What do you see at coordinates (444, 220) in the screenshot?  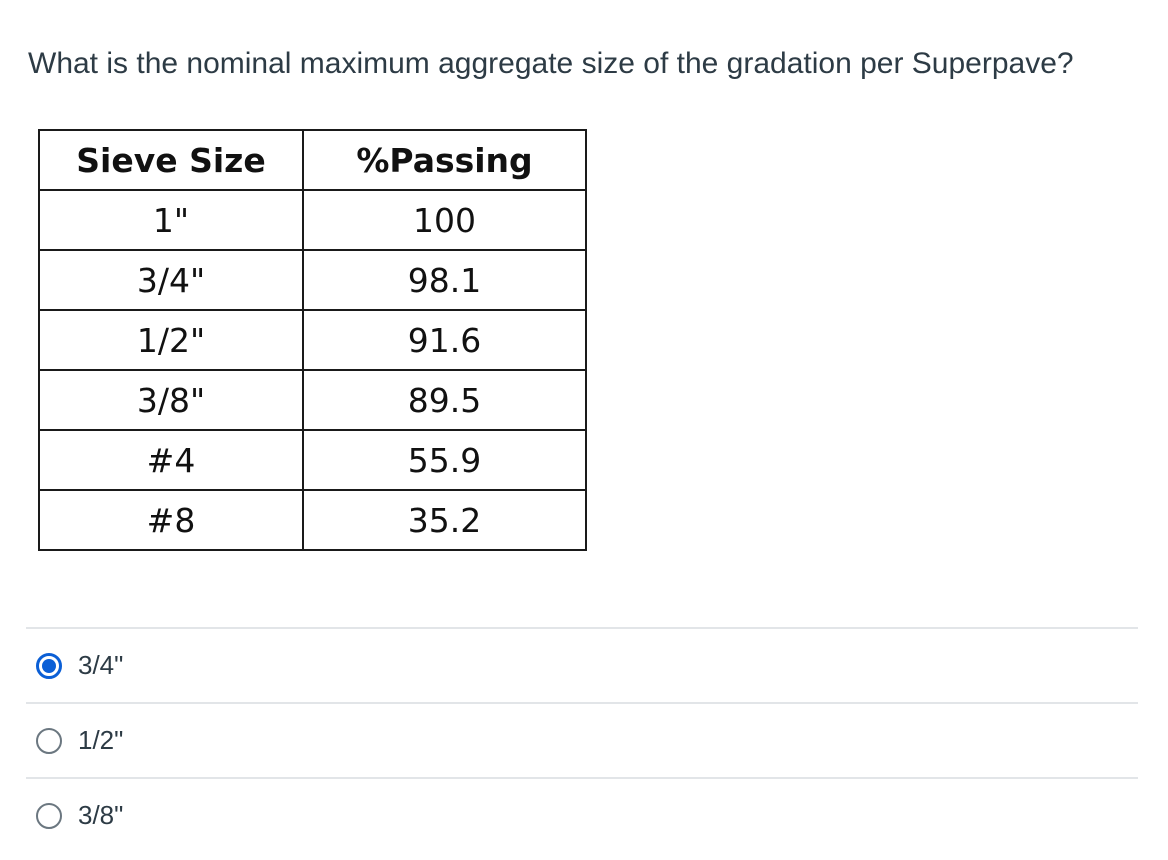 I see `percent-passing-cell: 100` at bounding box center [444, 220].